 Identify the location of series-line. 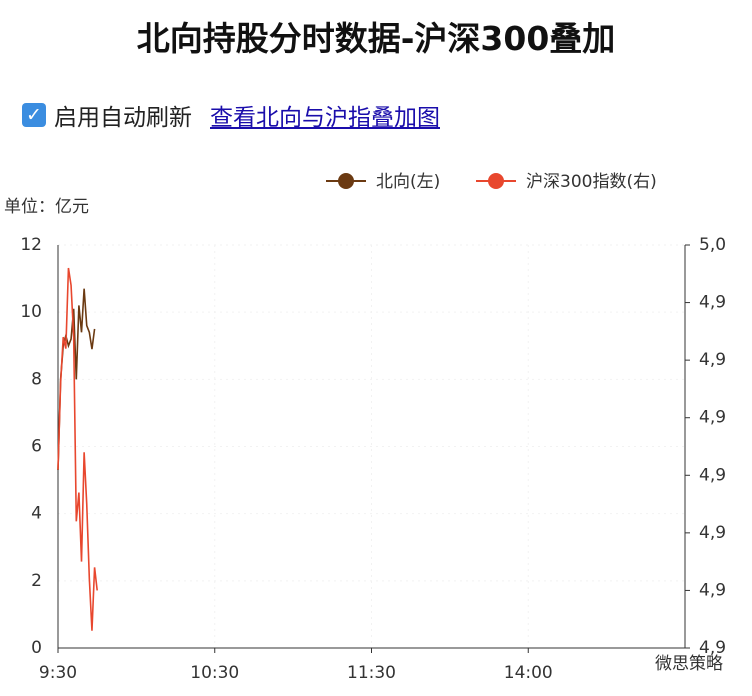
(77, 449).